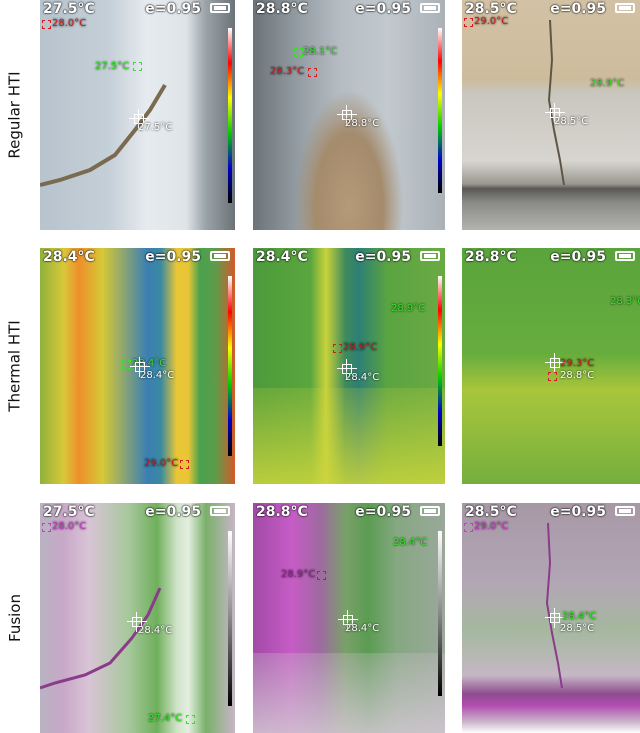  I want to click on warm-region, so click(349, 436).